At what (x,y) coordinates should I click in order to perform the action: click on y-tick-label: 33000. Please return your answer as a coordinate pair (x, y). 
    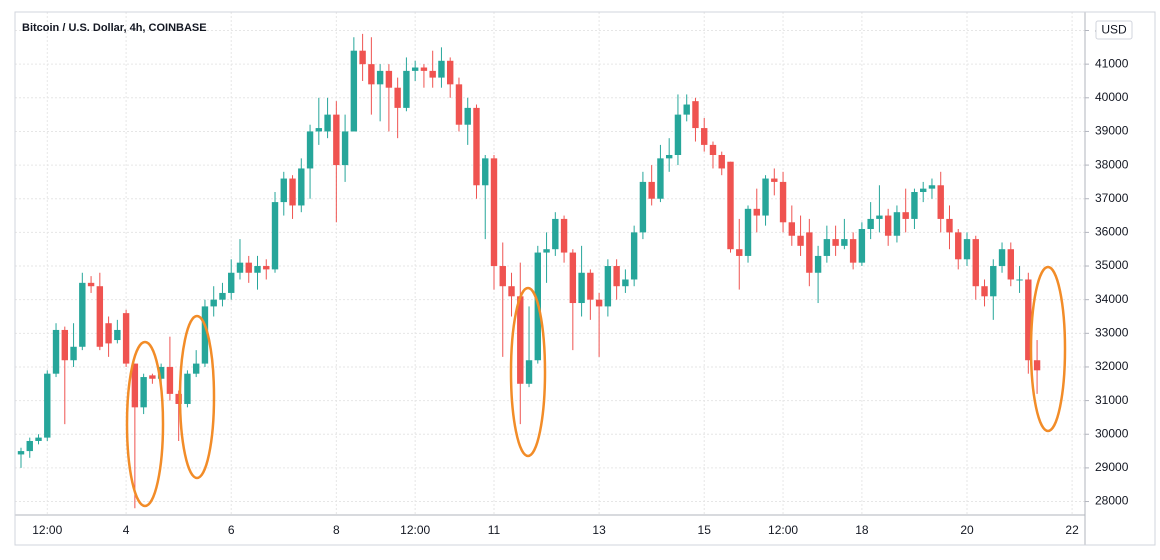
    Looking at the image, I should click on (1112, 332).